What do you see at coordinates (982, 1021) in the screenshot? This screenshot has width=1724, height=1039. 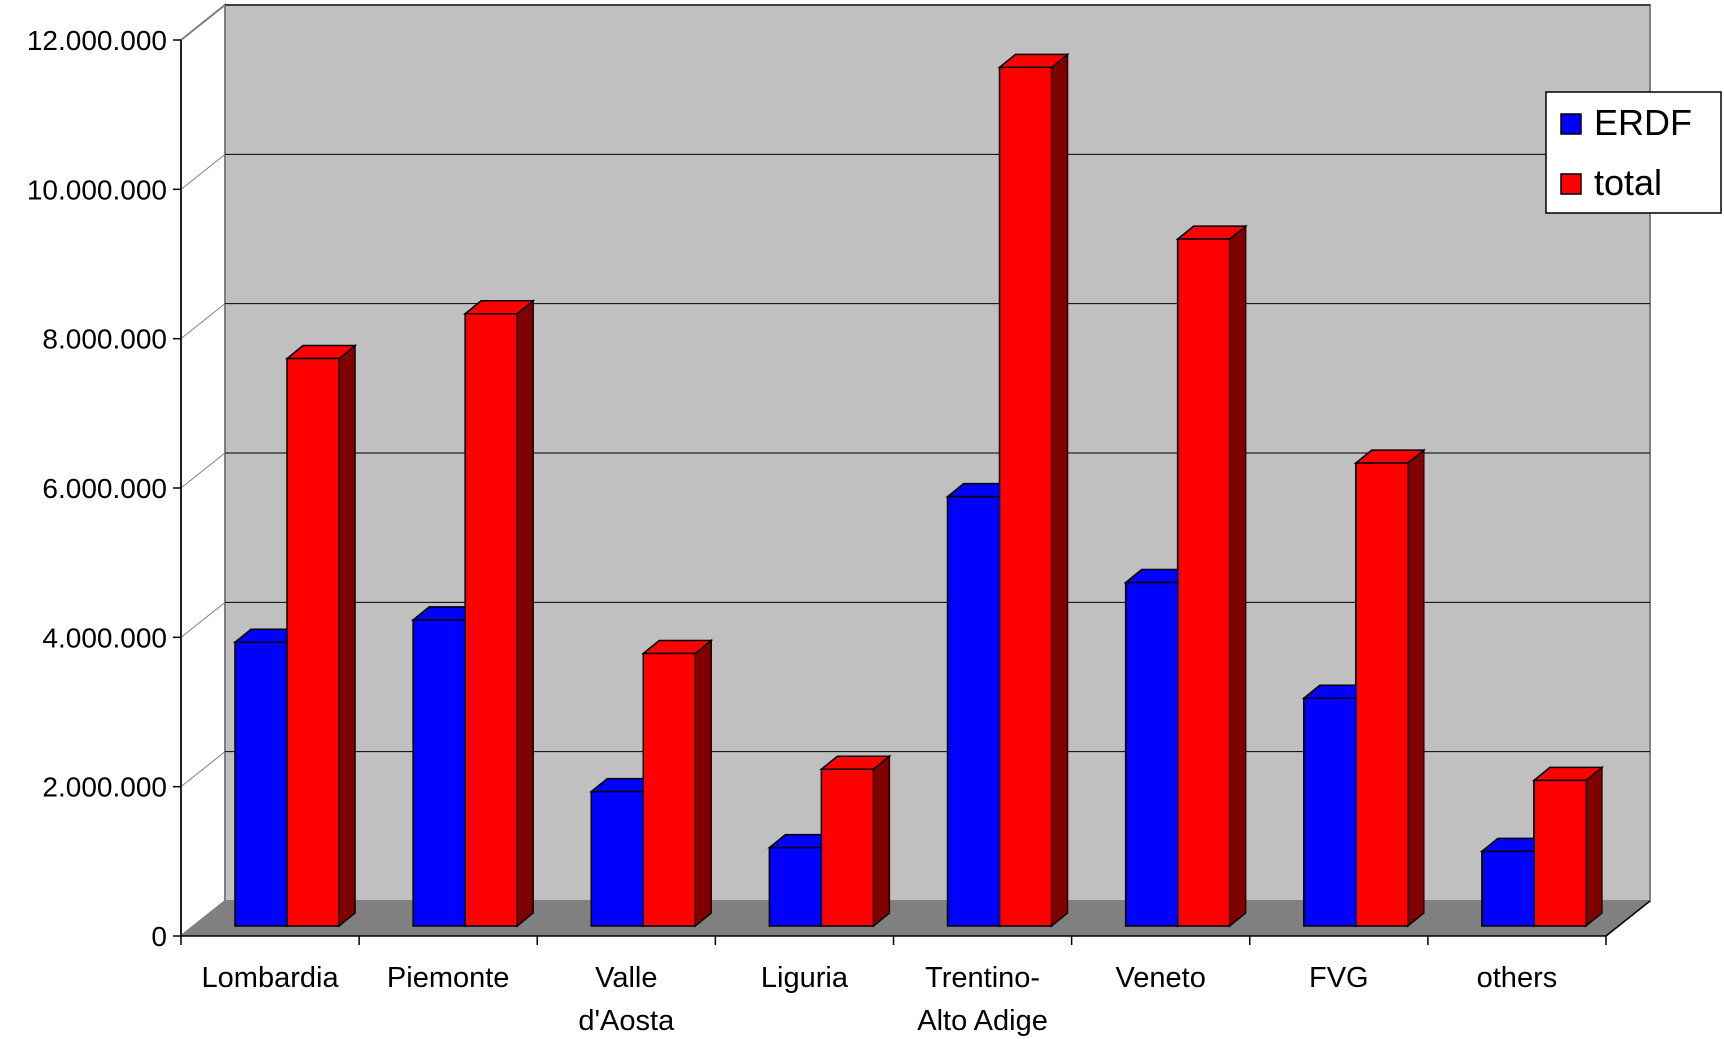 I see `x-category-label: Alto Adige` at bounding box center [982, 1021].